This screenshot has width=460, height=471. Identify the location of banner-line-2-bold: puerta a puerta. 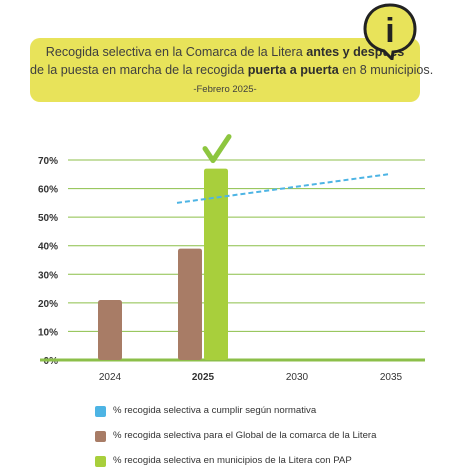
(293, 70).